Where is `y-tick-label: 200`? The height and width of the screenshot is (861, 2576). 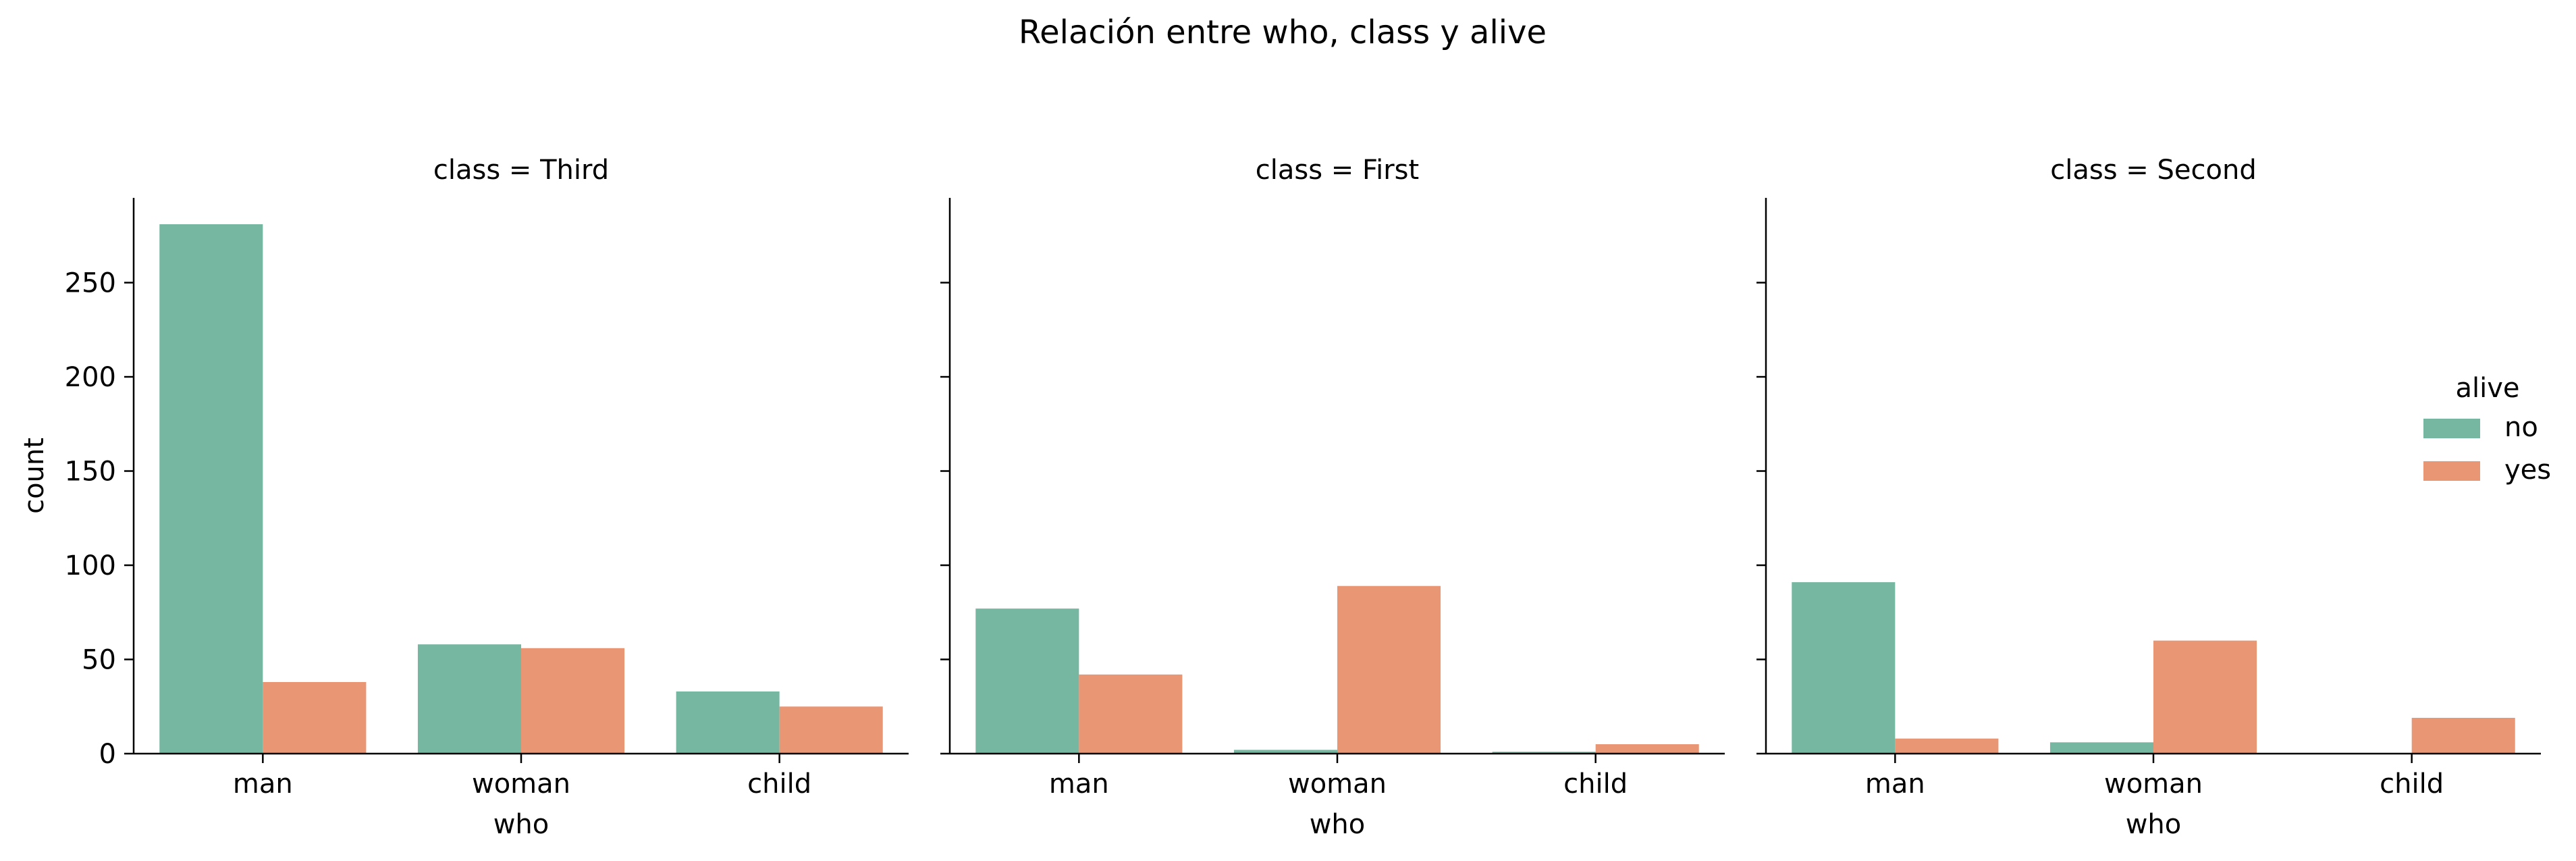 y-tick-label: 200 is located at coordinates (90, 377).